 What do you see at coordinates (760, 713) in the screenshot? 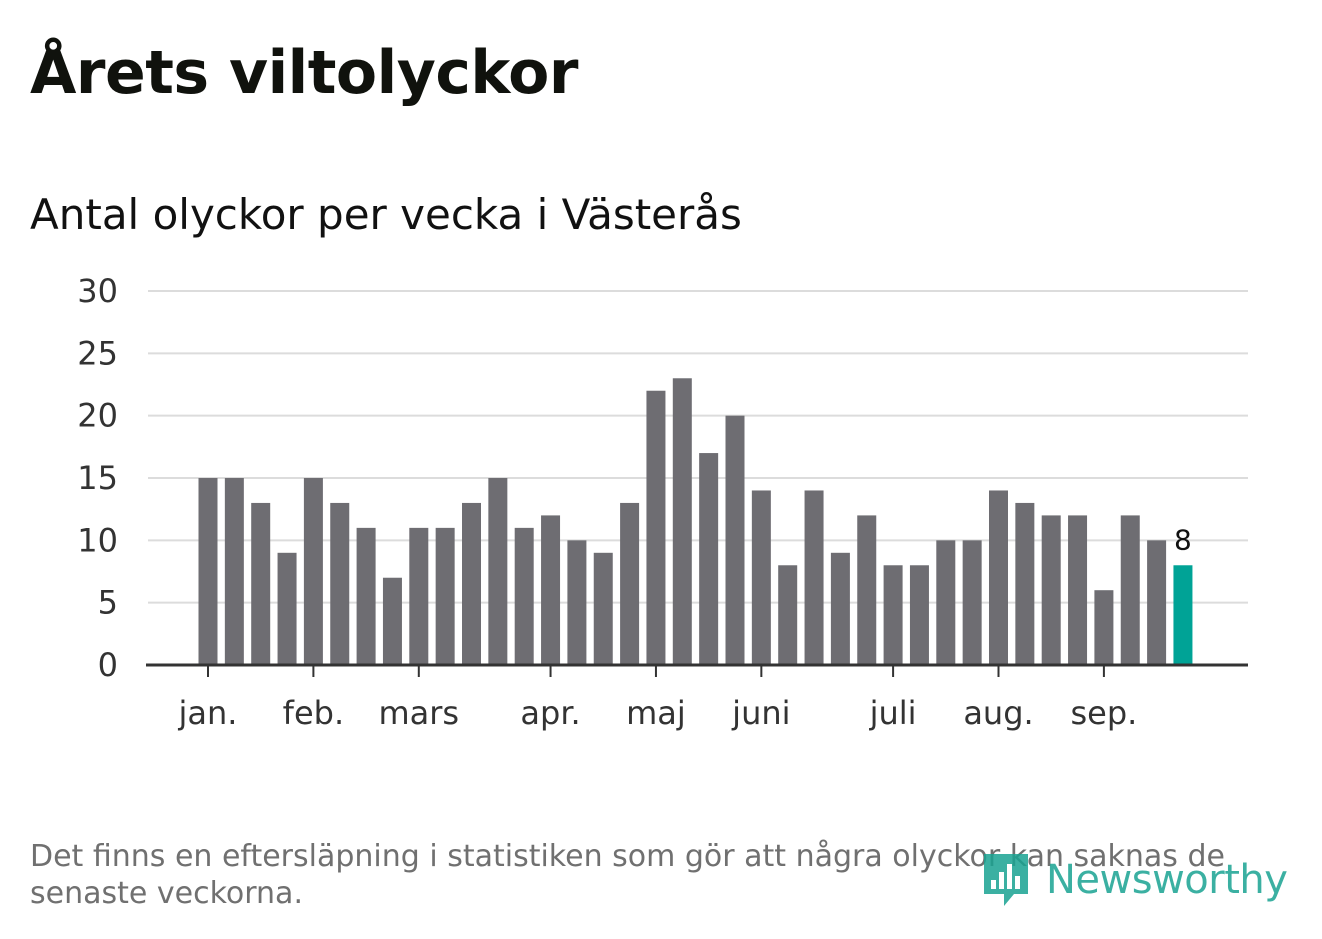
I see `x-tick-label: juni` at bounding box center [760, 713].